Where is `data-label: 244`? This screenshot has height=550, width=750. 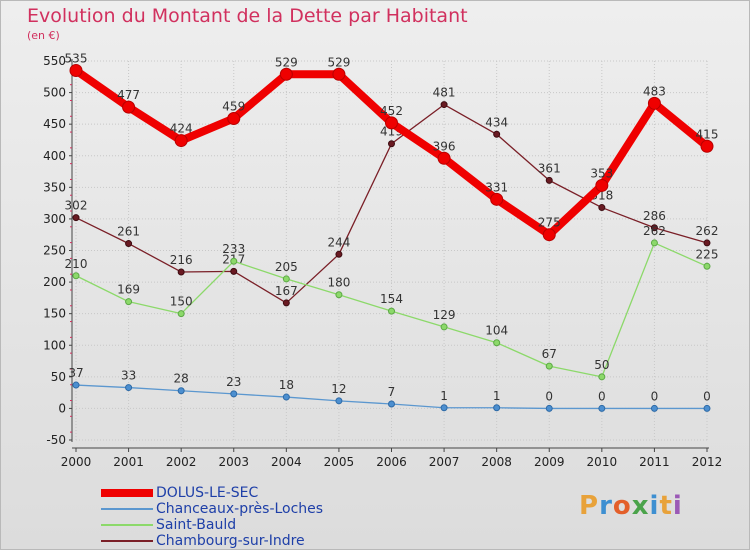
data-label: 244 is located at coordinates (338, 242).